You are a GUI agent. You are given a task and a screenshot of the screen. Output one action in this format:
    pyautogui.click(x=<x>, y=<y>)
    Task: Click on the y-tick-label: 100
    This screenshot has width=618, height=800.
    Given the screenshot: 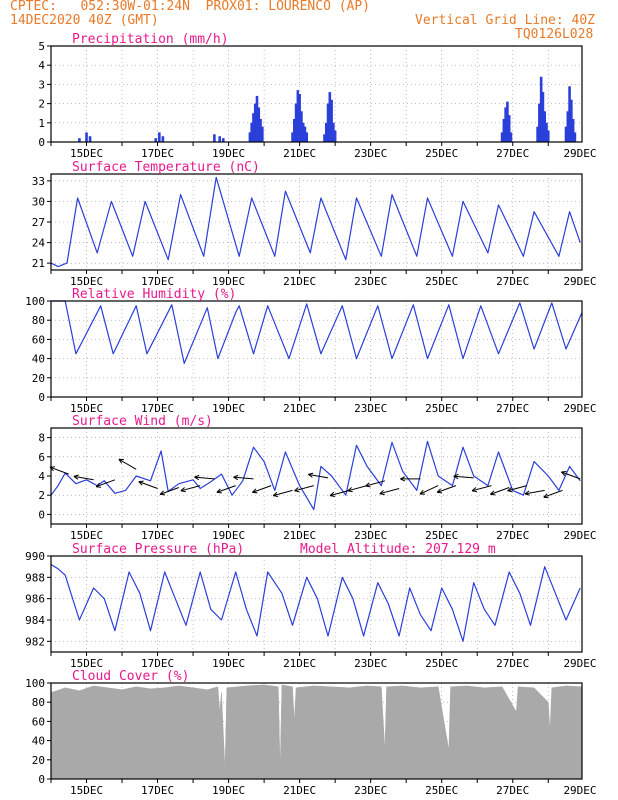 What is the action you would take?
    pyautogui.click(x=35, y=301)
    